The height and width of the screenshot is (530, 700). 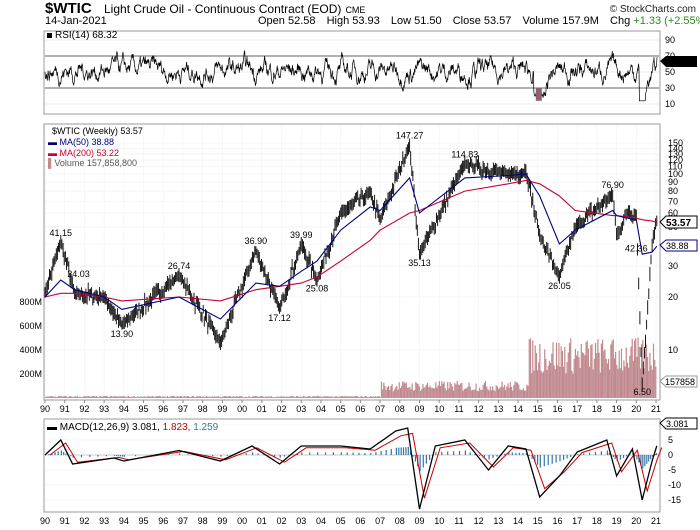 I want to click on x-tick-label: 90, so click(x=45, y=409).